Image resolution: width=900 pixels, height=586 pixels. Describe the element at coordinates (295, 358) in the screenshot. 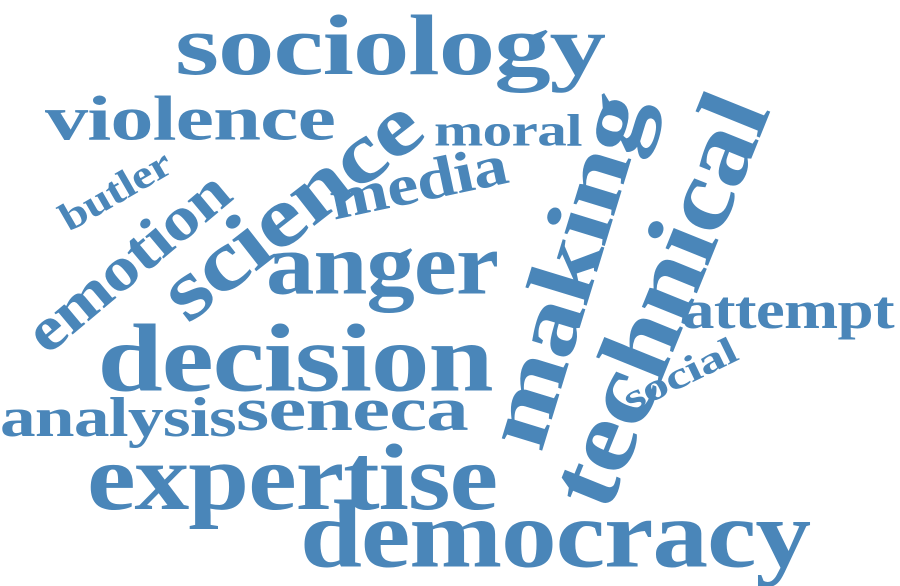

I see `word-decision: decision` at that location.